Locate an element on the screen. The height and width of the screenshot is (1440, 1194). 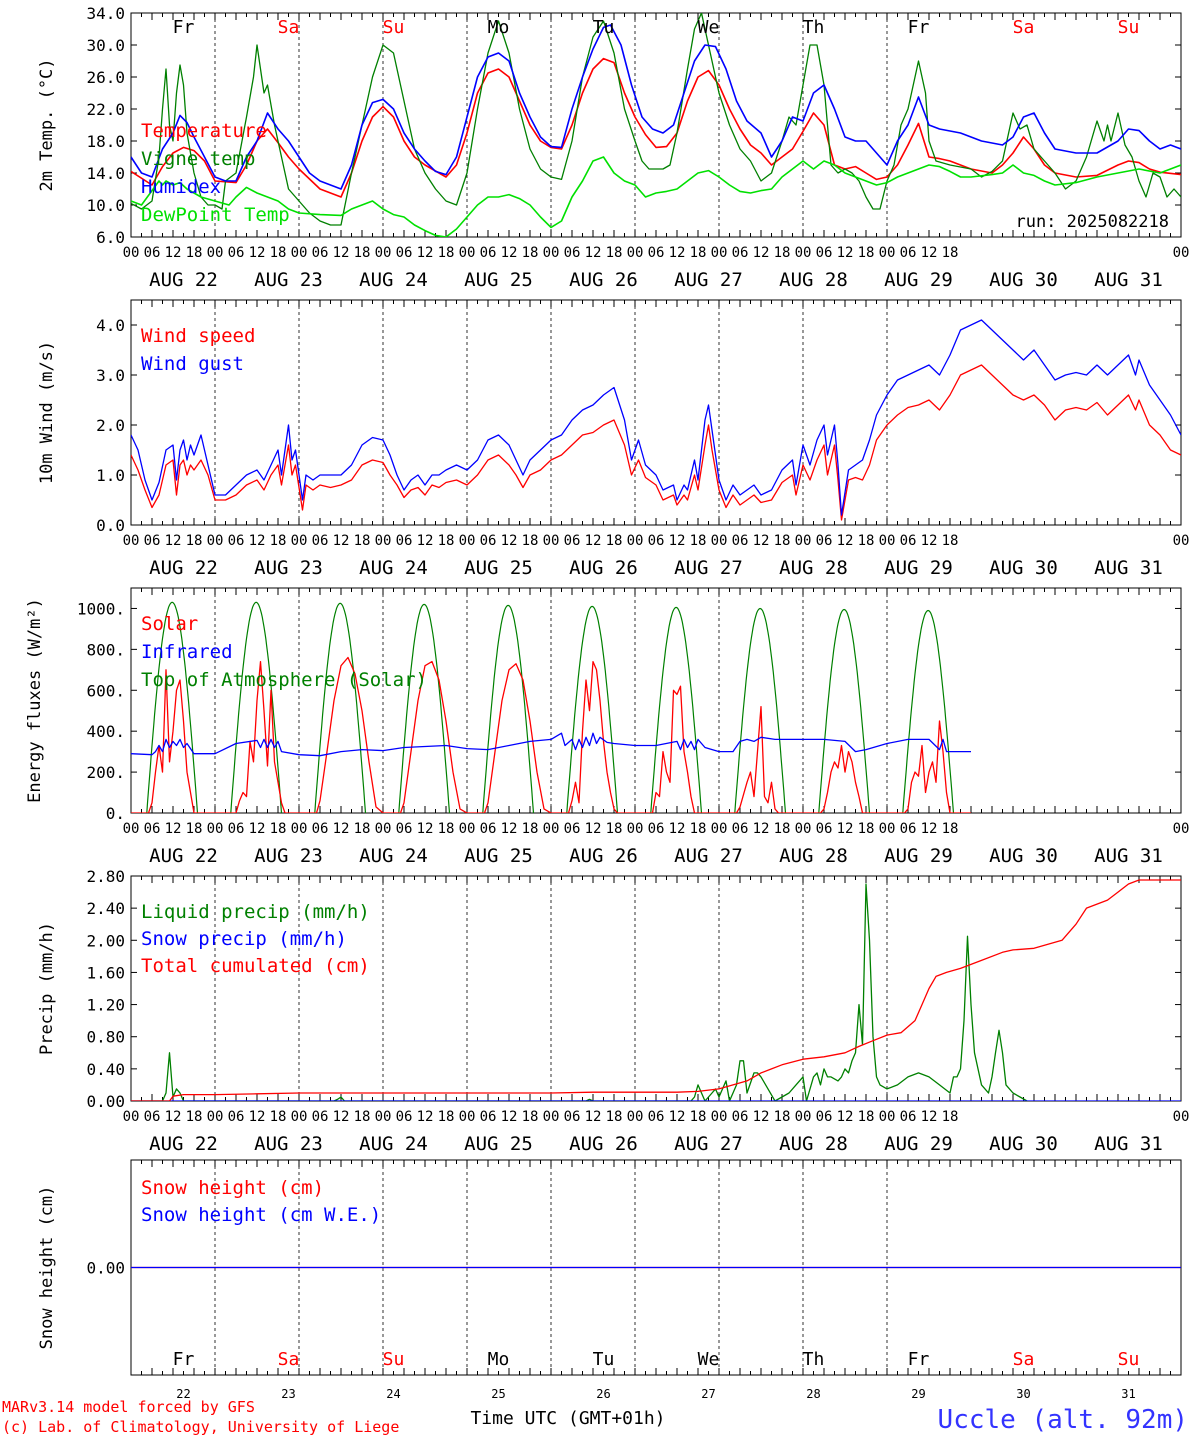
y-tick-label: 1000. is located at coordinates (101, 608).